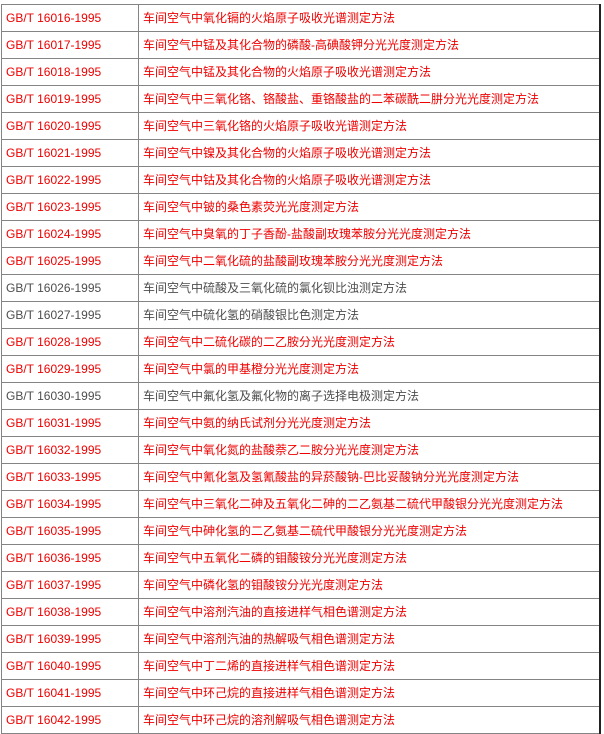 The image size is (604, 734). What do you see at coordinates (70, 504) in the screenshot?
I see `standard-code-link: GB/T 16034-1995` at bounding box center [70, 504].